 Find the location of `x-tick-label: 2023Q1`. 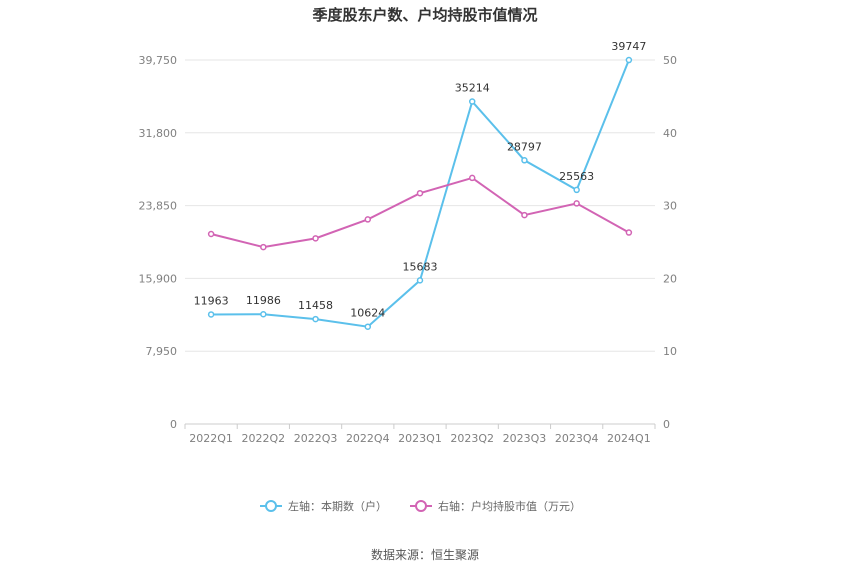

x-tick-label: 2023Q1 is located at coordinates (420, 438).